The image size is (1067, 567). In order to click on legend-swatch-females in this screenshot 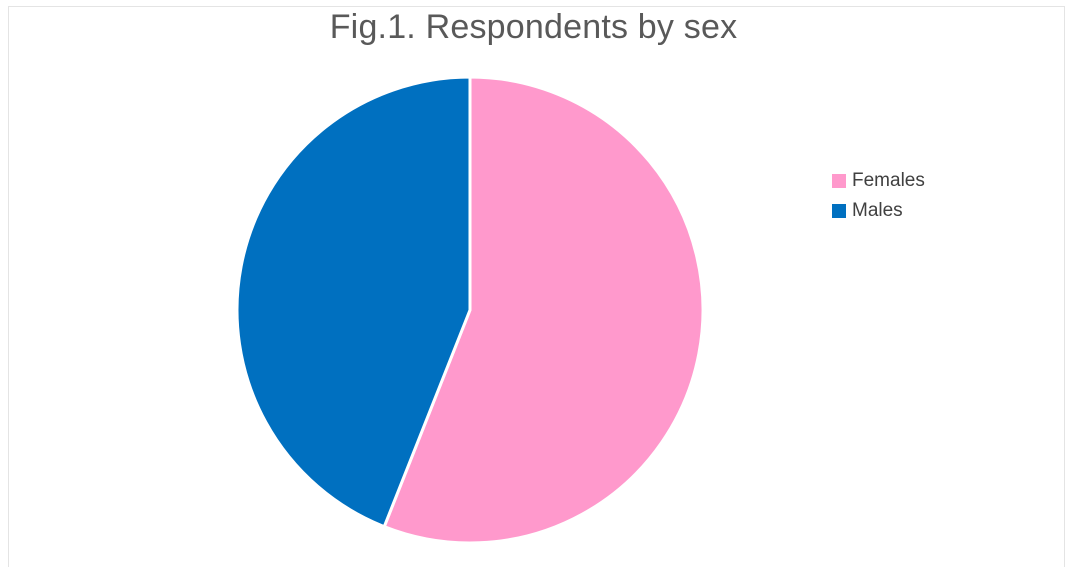, I will do `click(839, 181)`.